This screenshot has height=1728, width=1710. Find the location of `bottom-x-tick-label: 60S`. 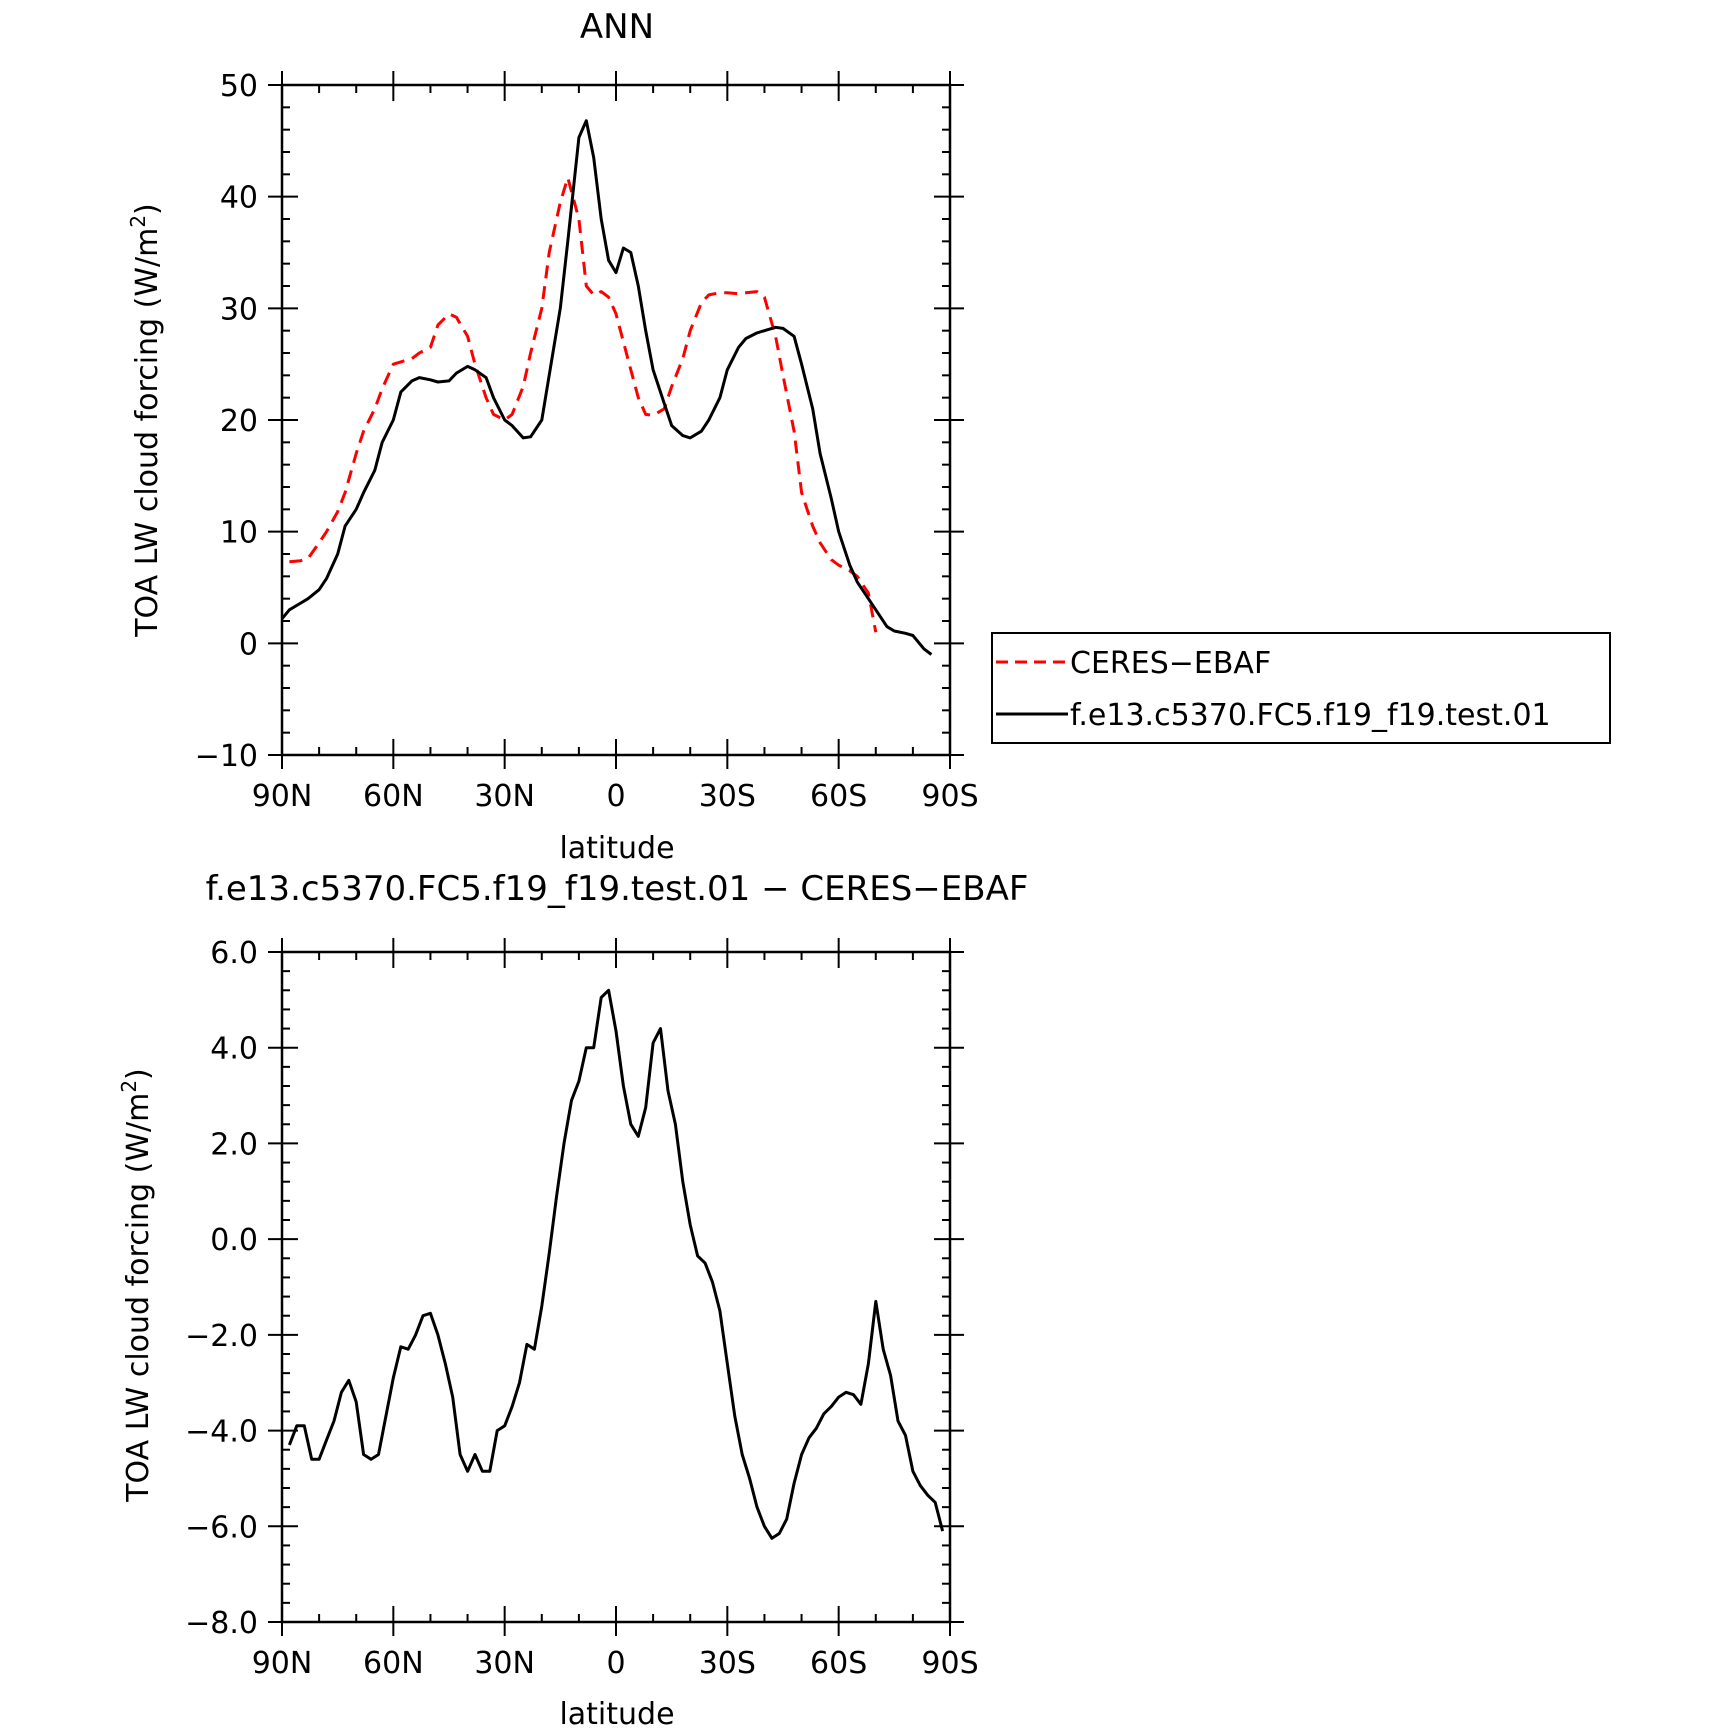

bottom-x-tick-label: 60S is located at coordinates (838, 1663).